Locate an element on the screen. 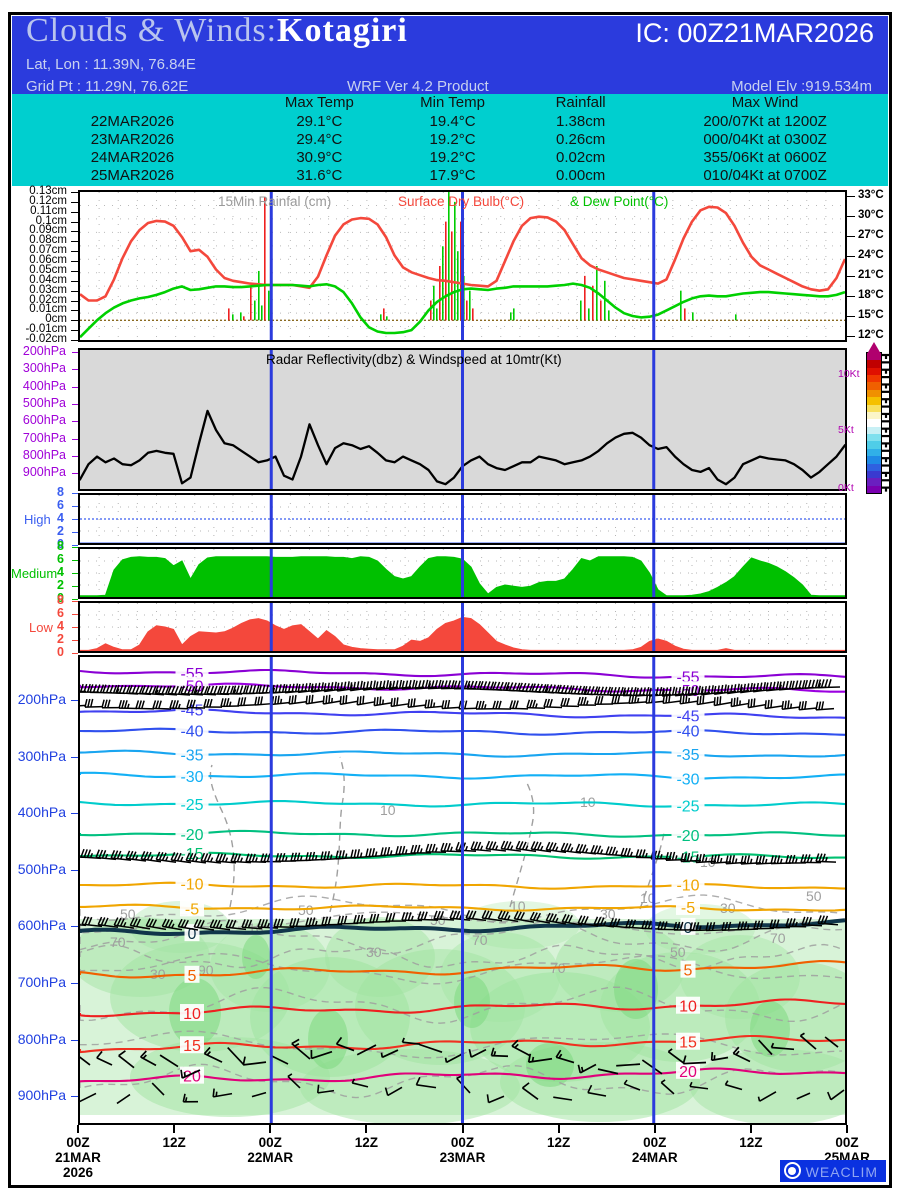  time-axis-label: 00Z 21MAR 2026 is located at coordinates (78, 1157).